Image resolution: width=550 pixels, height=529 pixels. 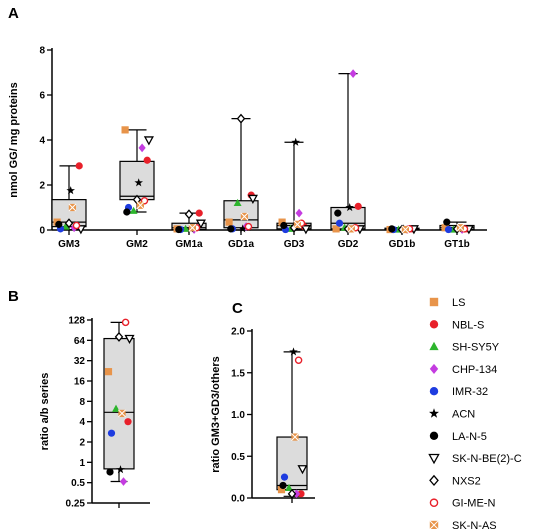 I want to click on y-tick-label: 0.0, so click(x=238, y=499).